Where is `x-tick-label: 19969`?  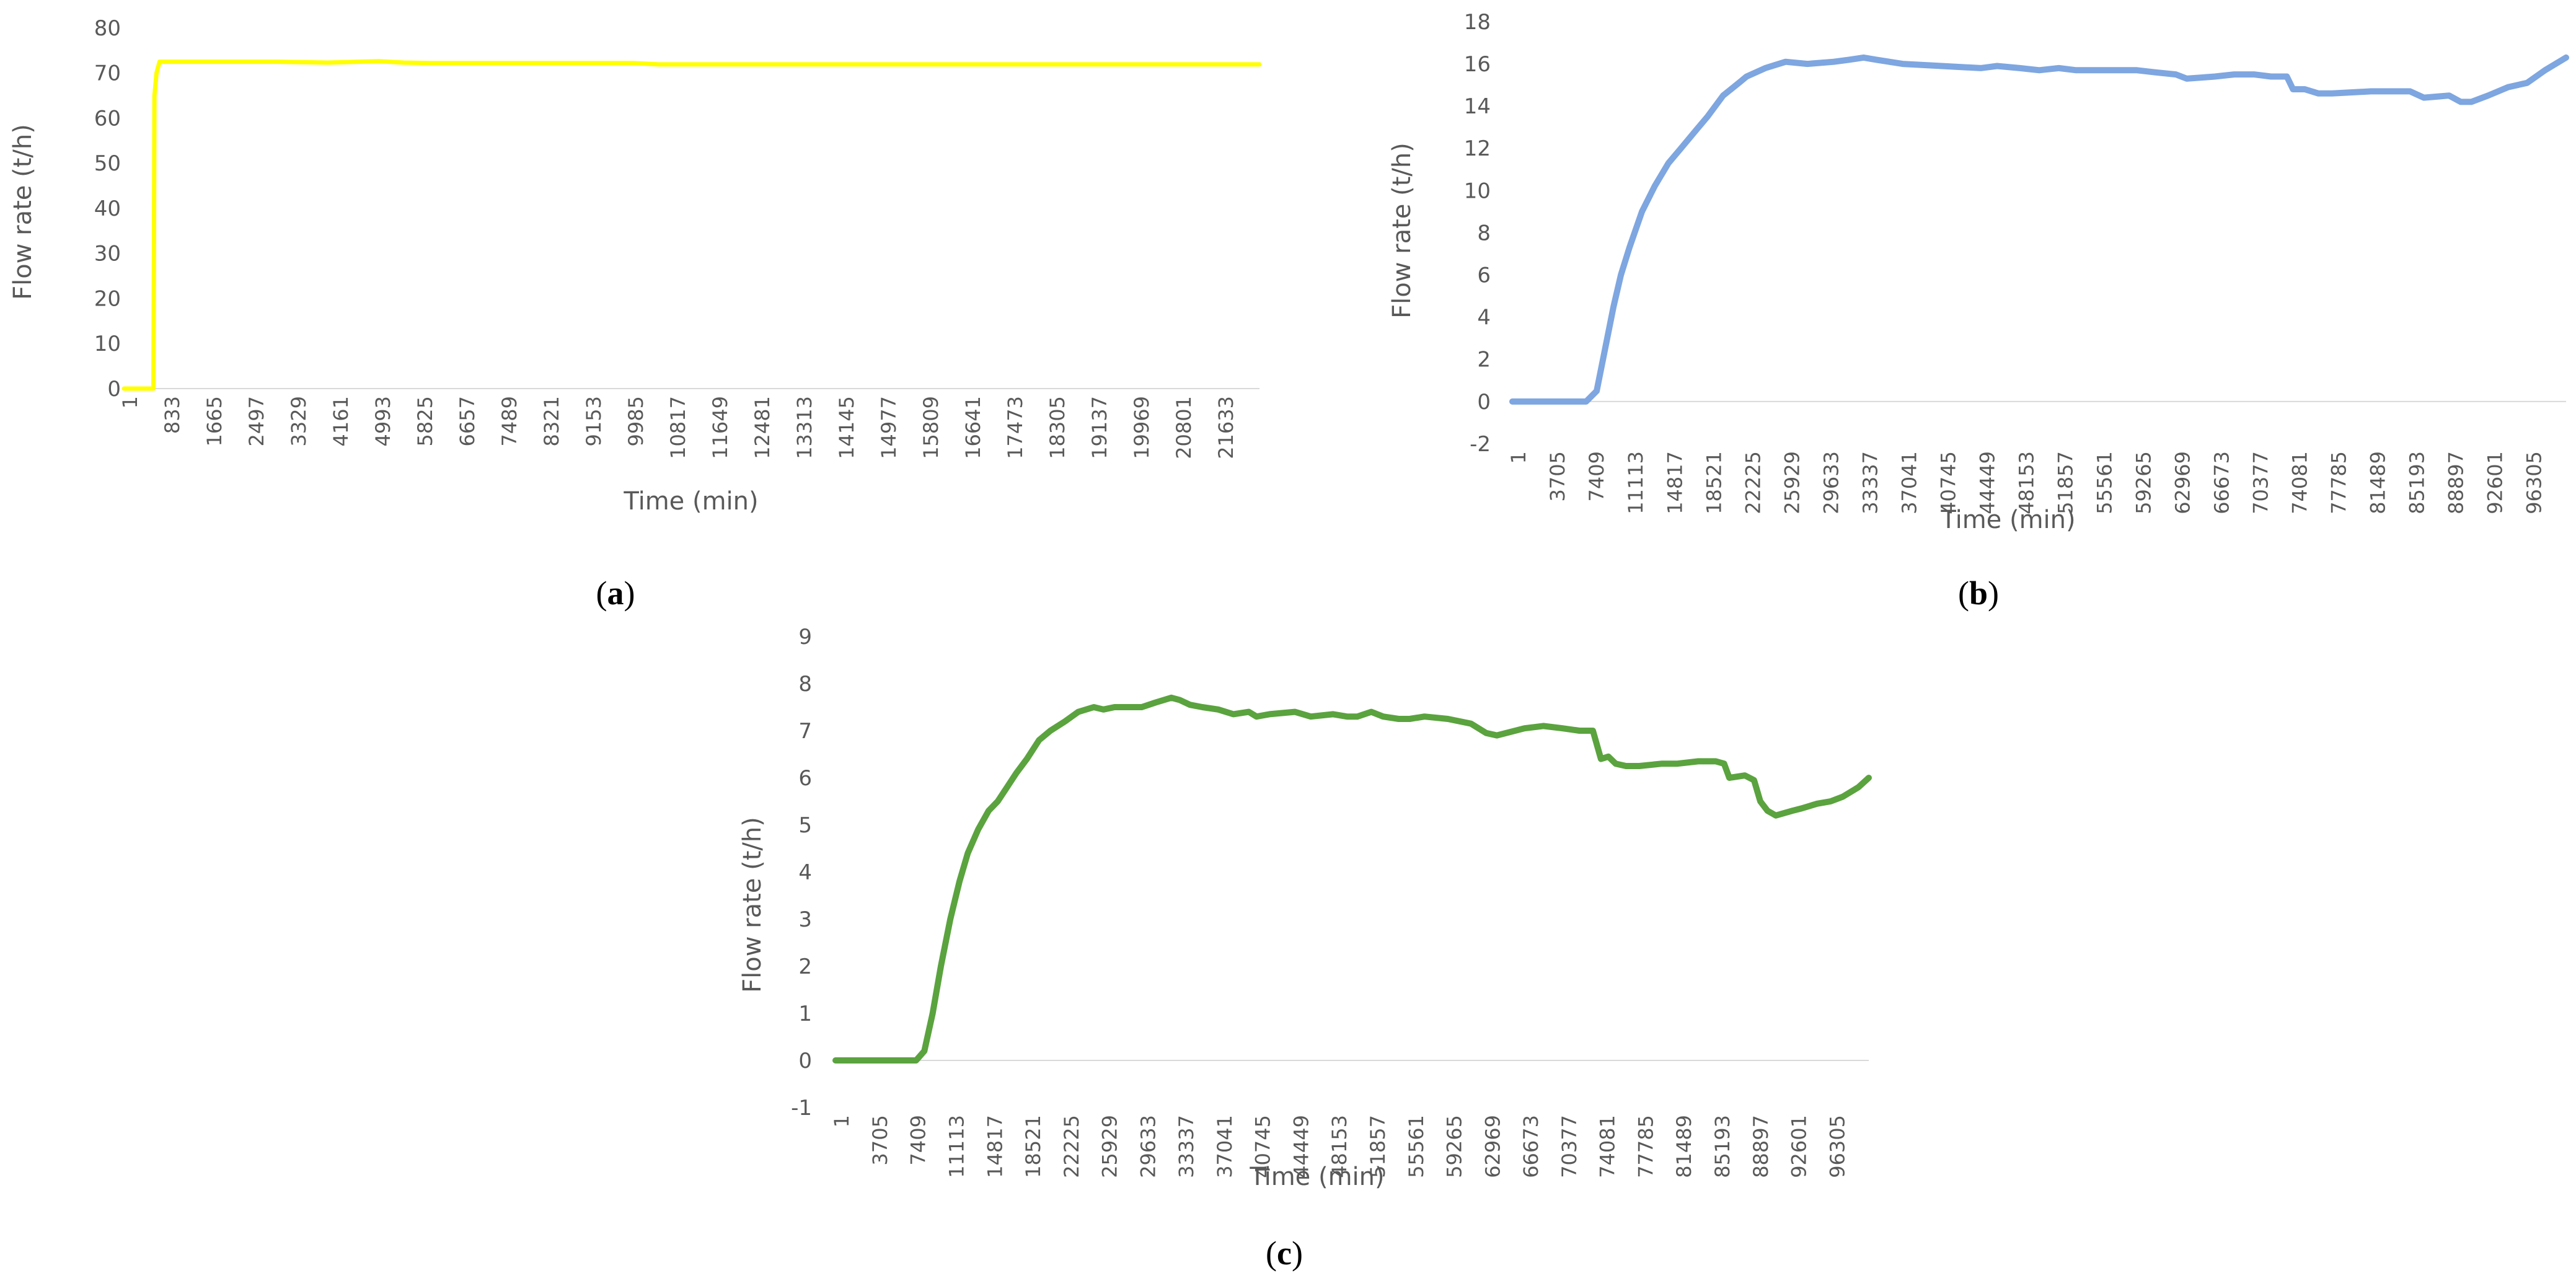 x-tick-label: 19969 is located at coordinates (1141, 427).